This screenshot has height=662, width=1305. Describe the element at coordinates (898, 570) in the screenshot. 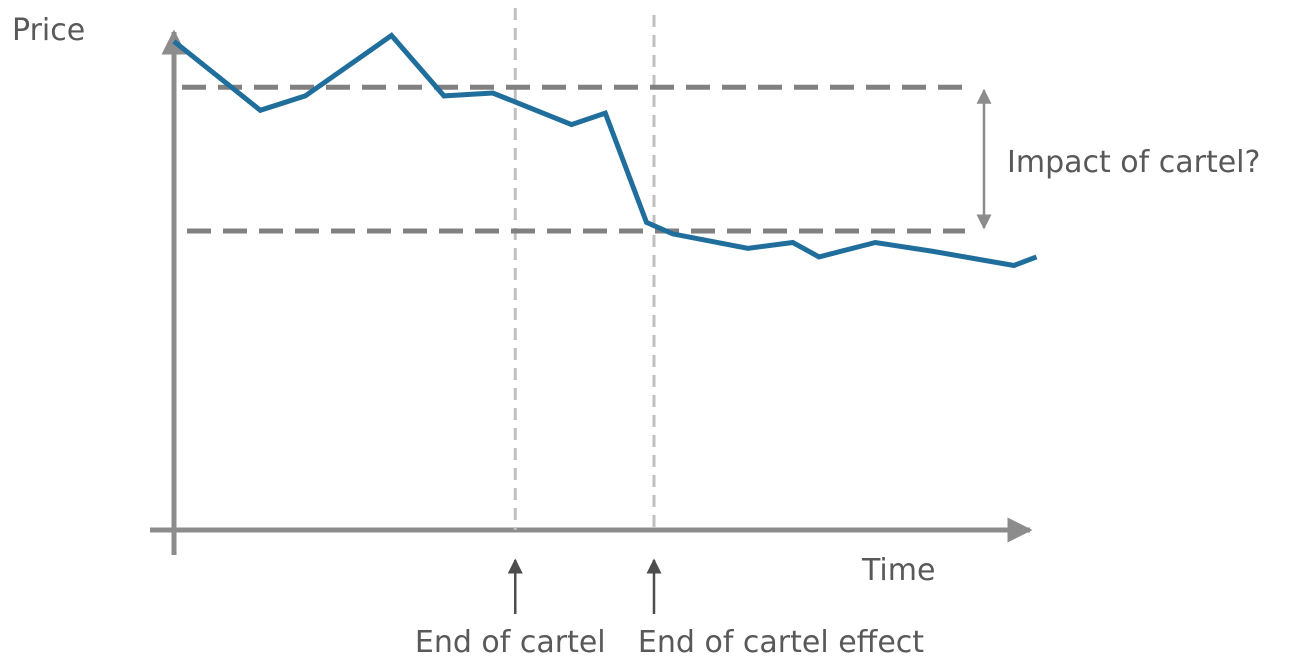

I see `x-axis-label: Time` at that location.